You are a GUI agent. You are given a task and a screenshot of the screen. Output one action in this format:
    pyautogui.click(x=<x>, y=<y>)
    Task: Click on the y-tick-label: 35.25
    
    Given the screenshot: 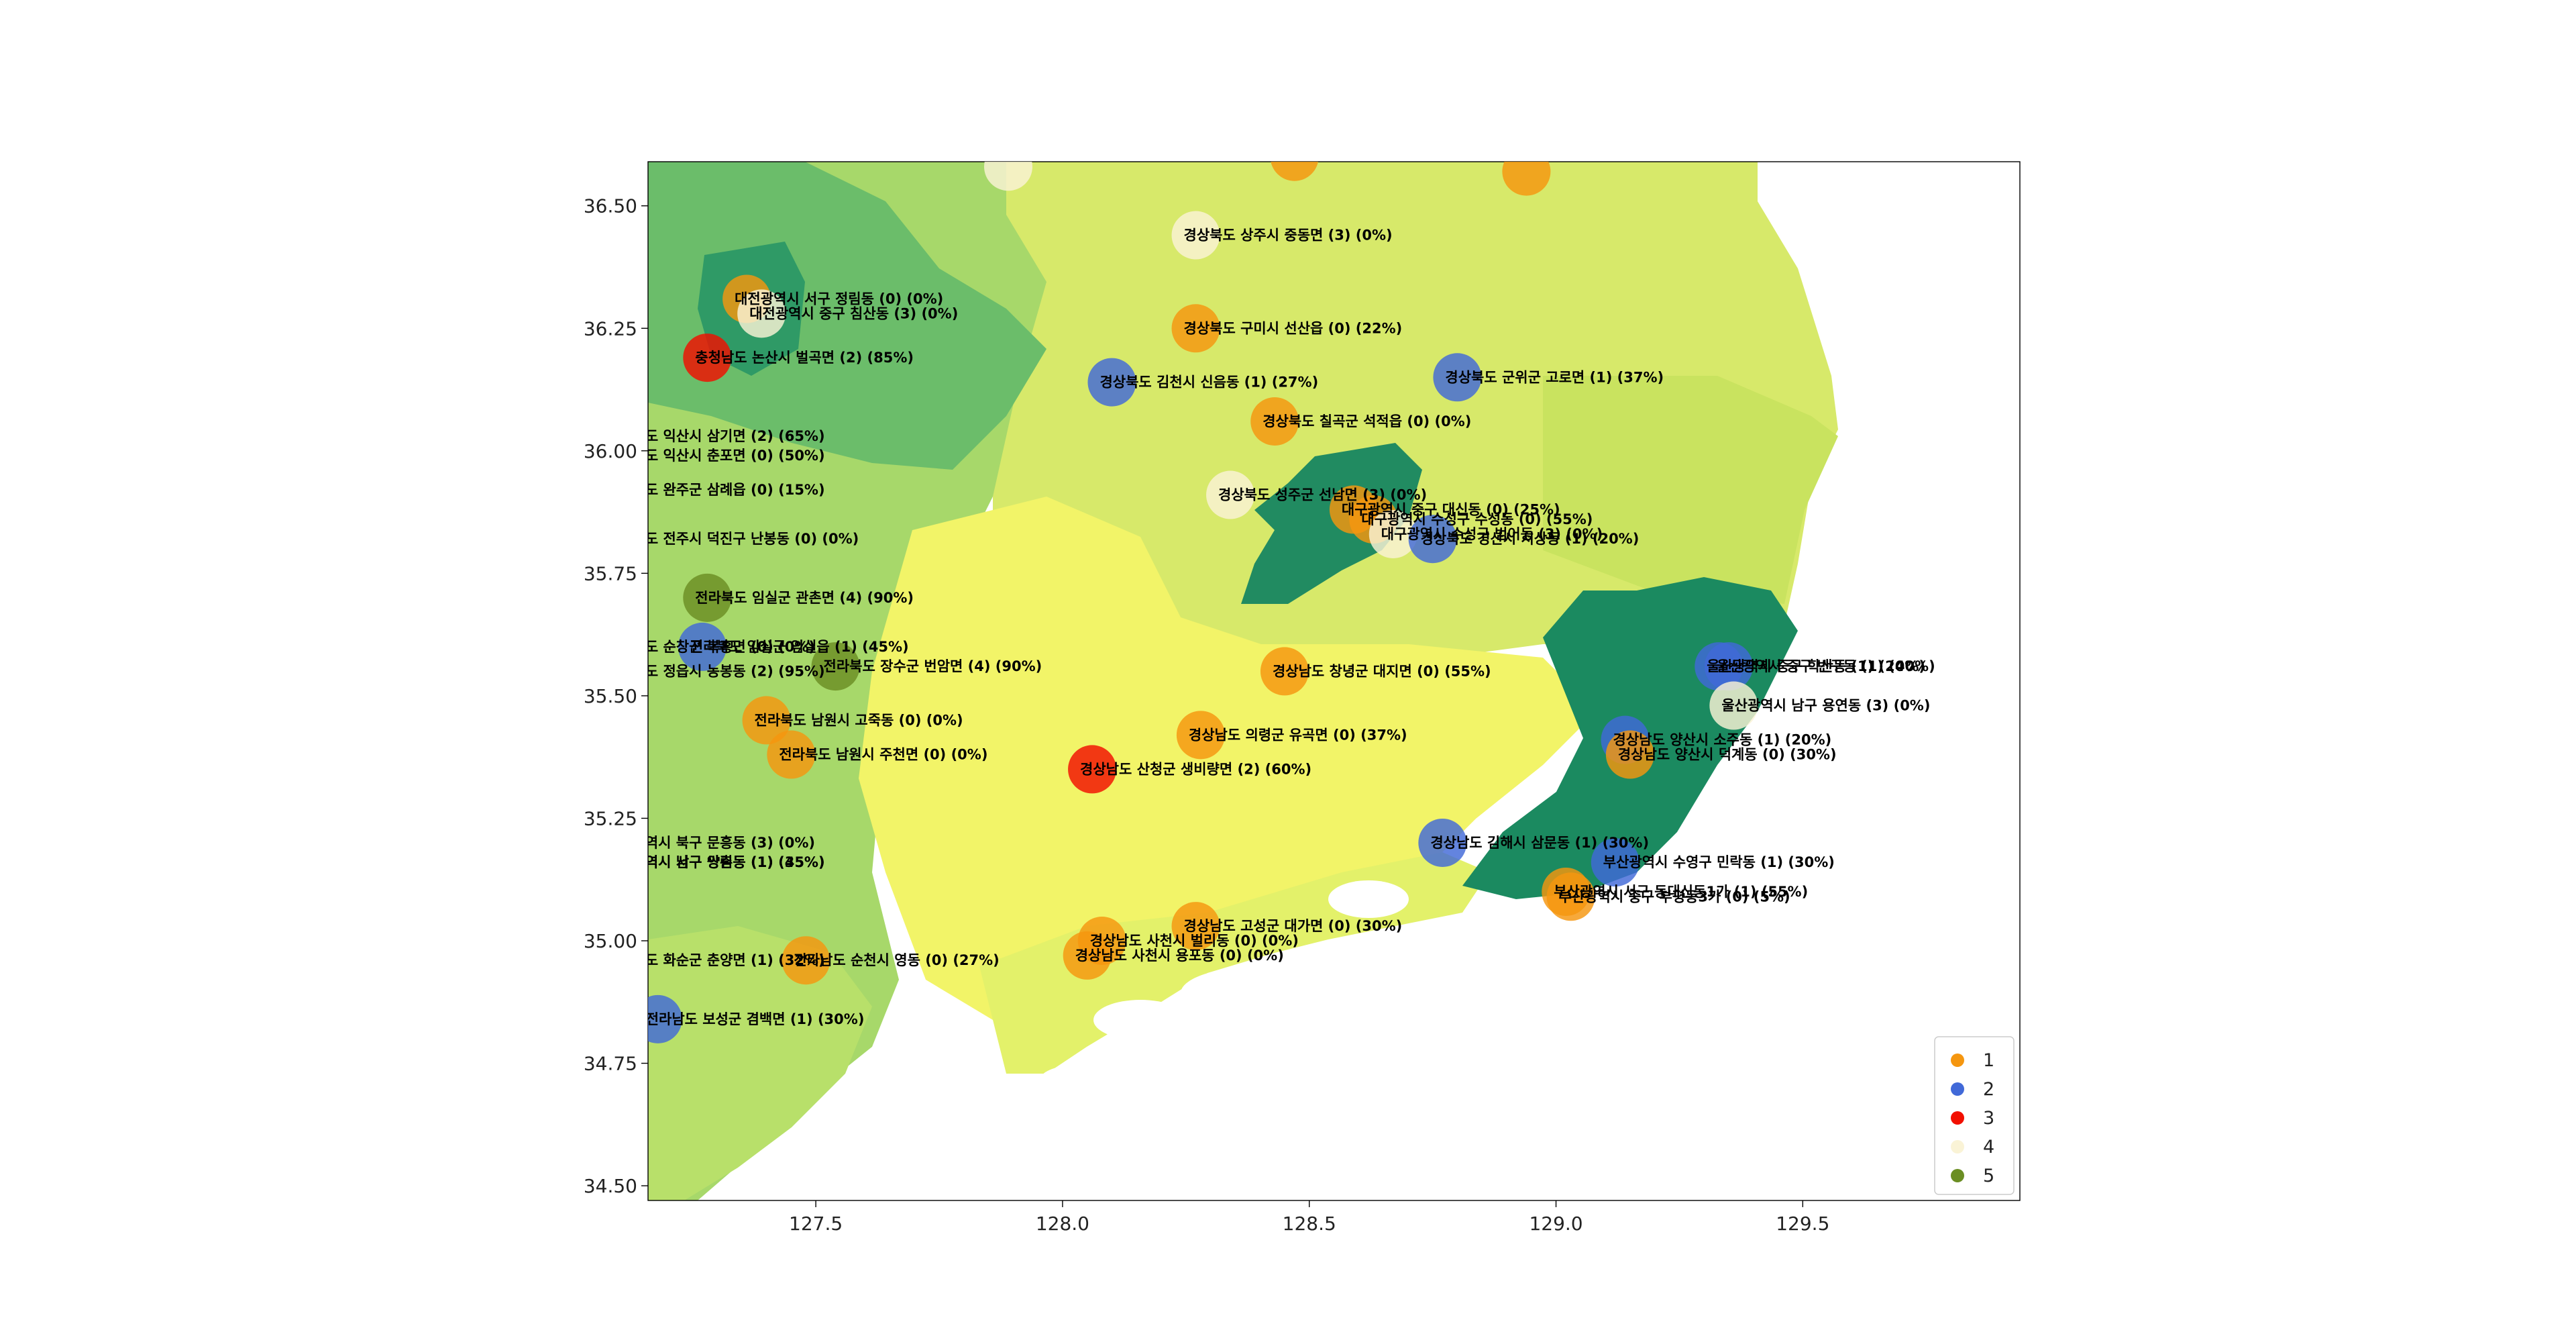 What is the action you would take?
    pyautogui.click(x=610, y=818)
    